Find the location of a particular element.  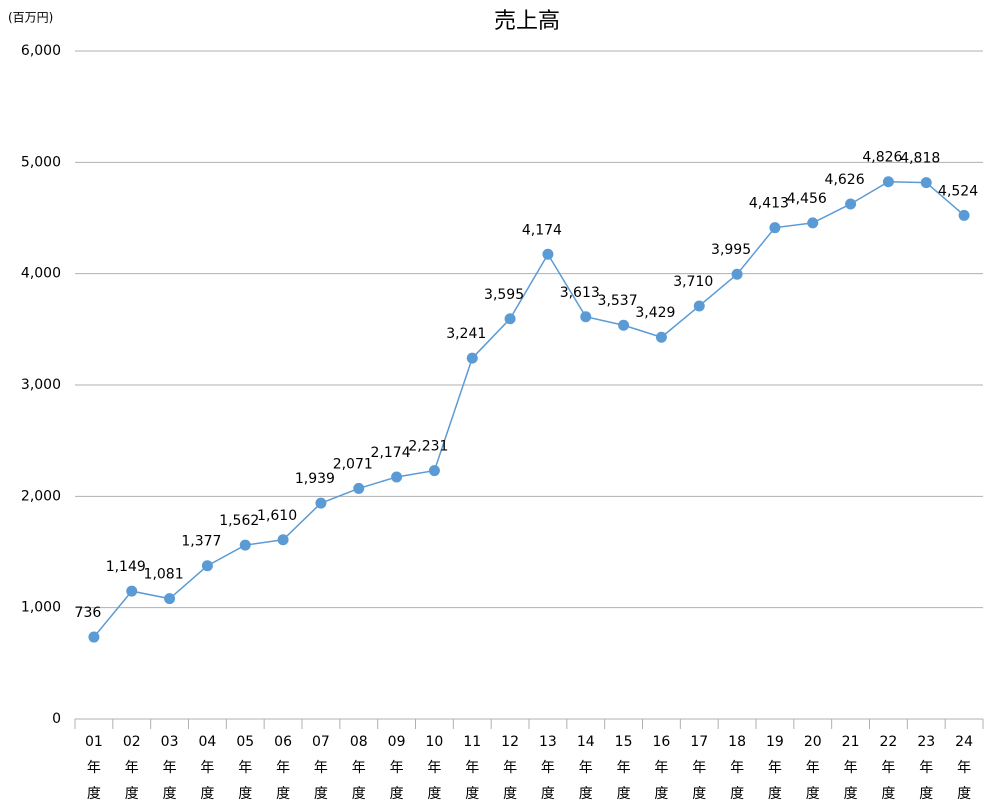

x-tick-label: 01年度 is located at coordinates (93, 768).